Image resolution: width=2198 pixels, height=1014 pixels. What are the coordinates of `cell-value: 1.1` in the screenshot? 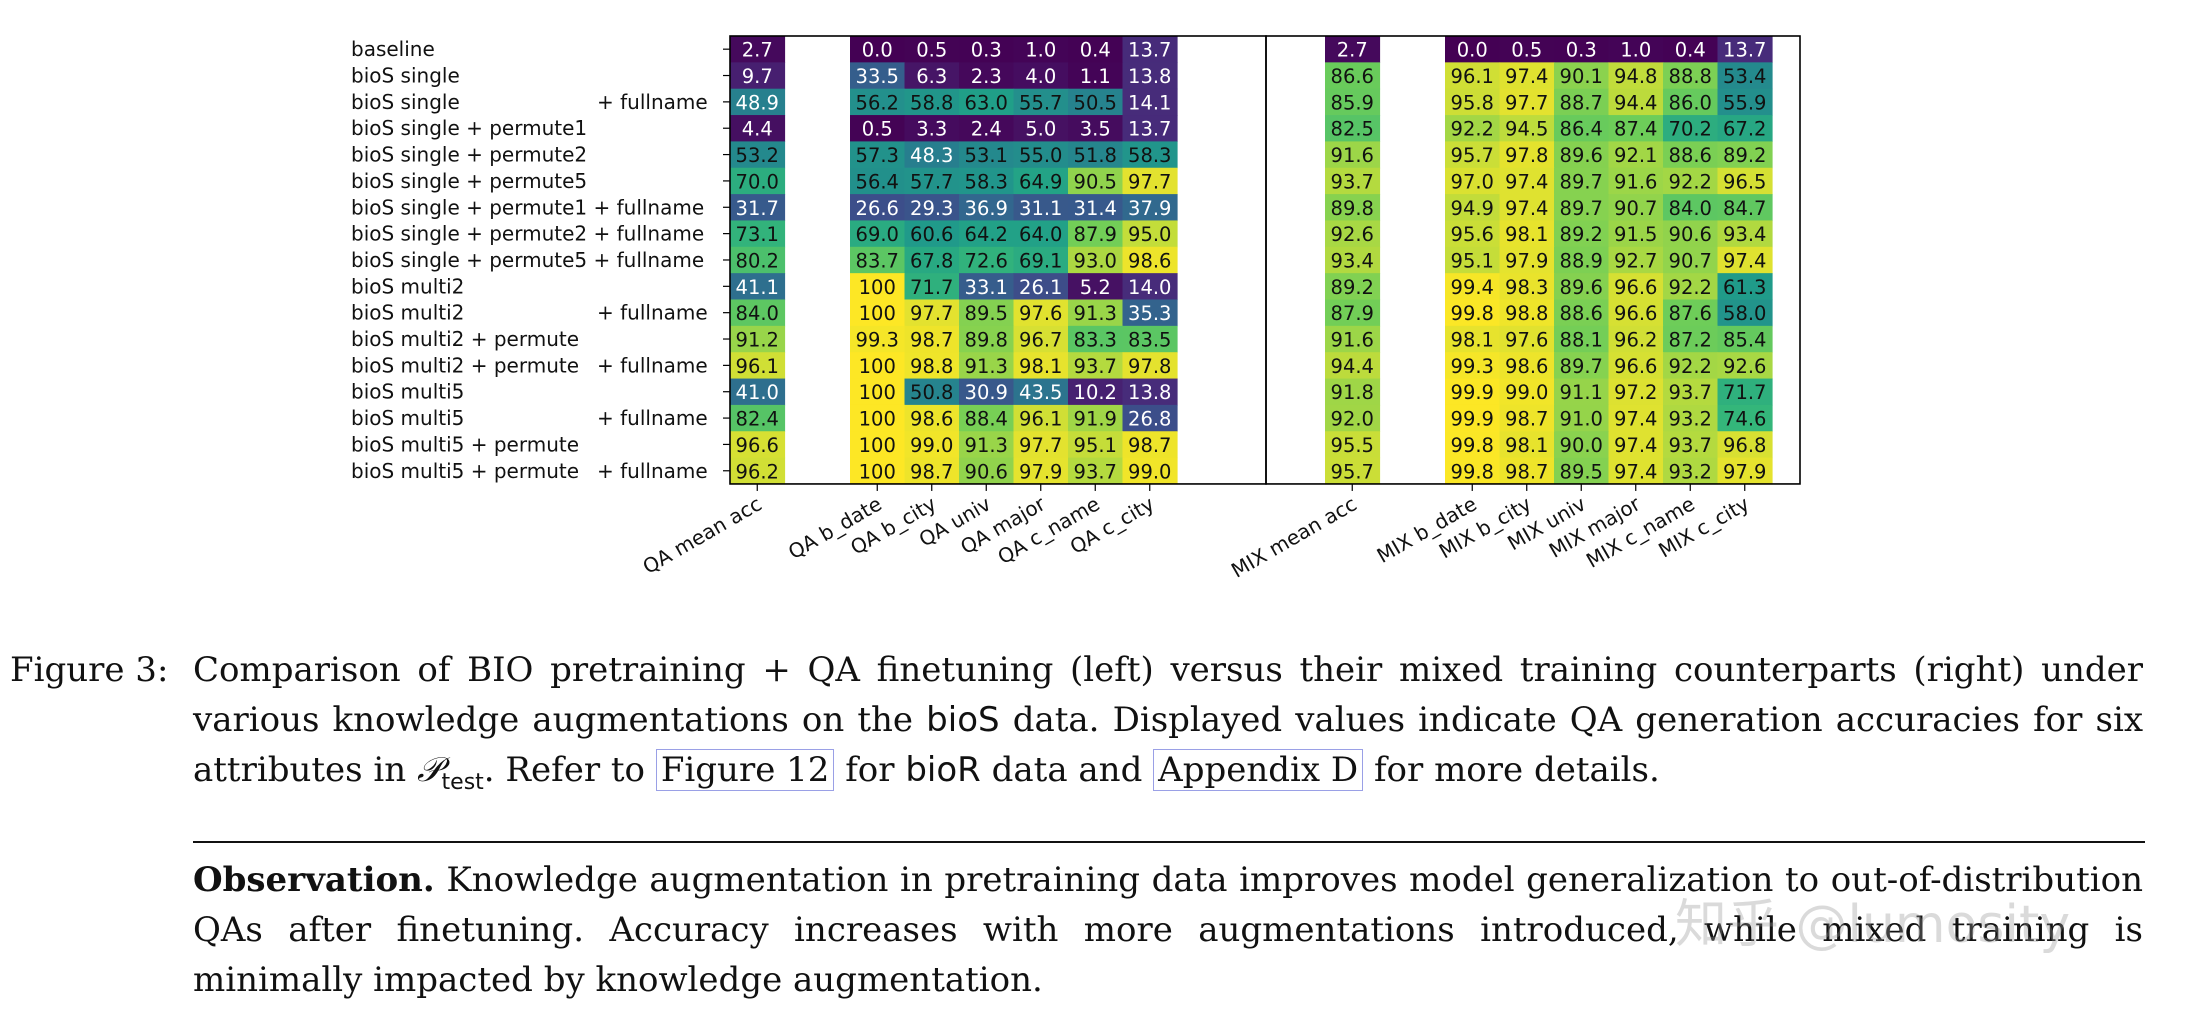 It's located at (1095, 76).